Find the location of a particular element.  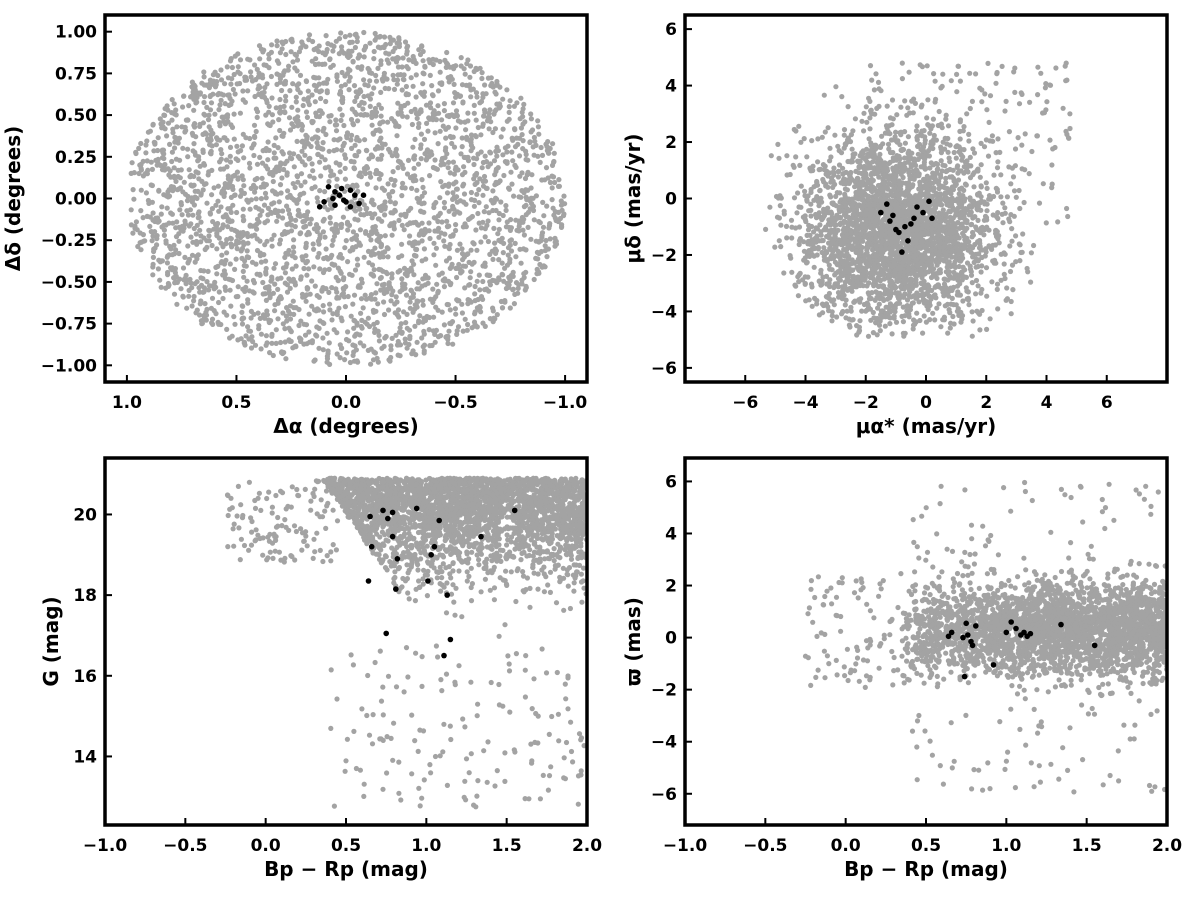

member-point is located at coordinates (359, 203).